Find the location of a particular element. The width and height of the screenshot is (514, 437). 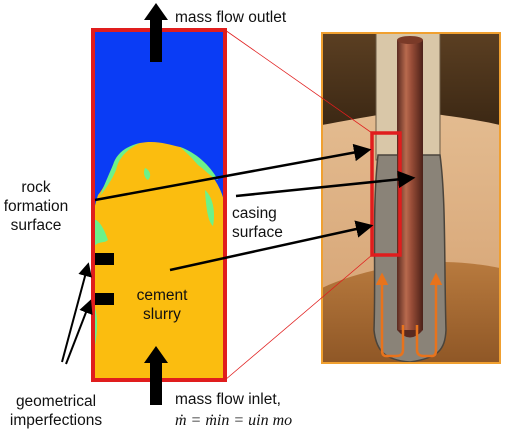

zoom-line-top is located at coordinates (298, 81).